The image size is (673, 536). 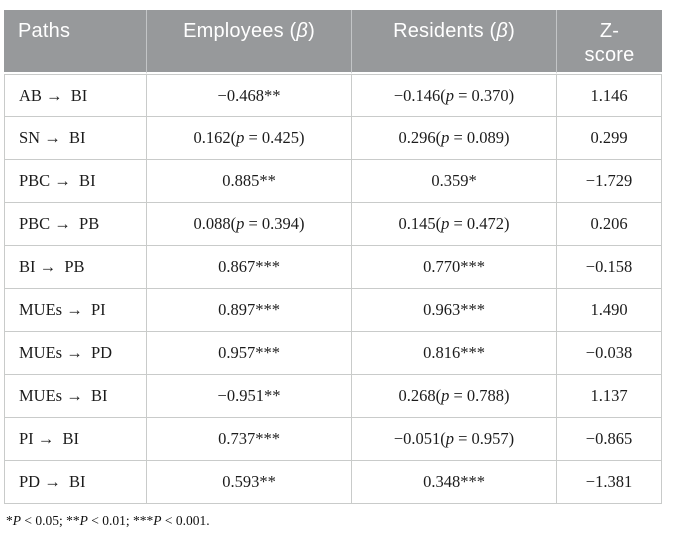 What do you see at coordinates (609, 31) in the screenshot?
I see `z-symbol: Z-` at bounding box center [609, 31].